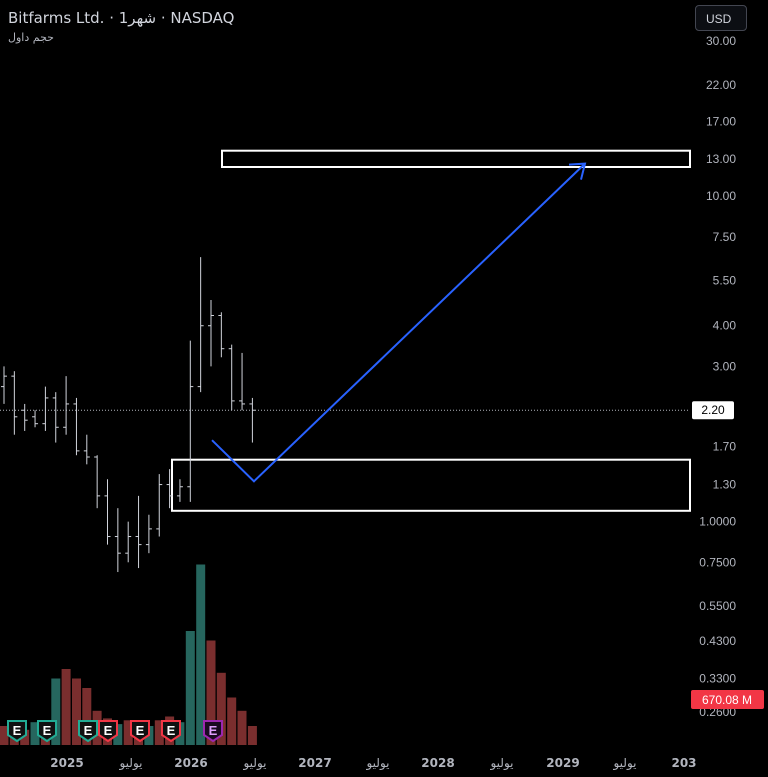  What do you see at coordinates (725, 366) in the screenshot?
I see `y-tick-label: 3.00` at bounding box center [725, 366].